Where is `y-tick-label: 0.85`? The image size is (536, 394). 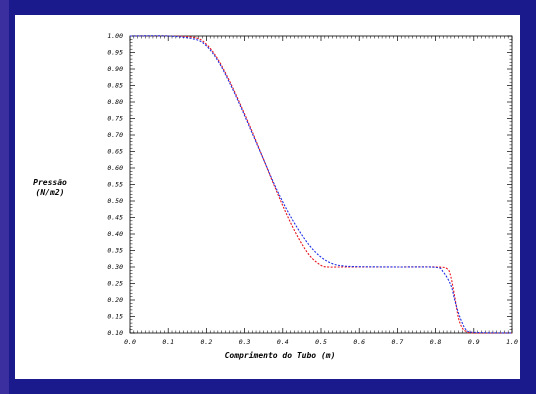
y-tick-label: 0.85 is located at coordinates (115, 86).